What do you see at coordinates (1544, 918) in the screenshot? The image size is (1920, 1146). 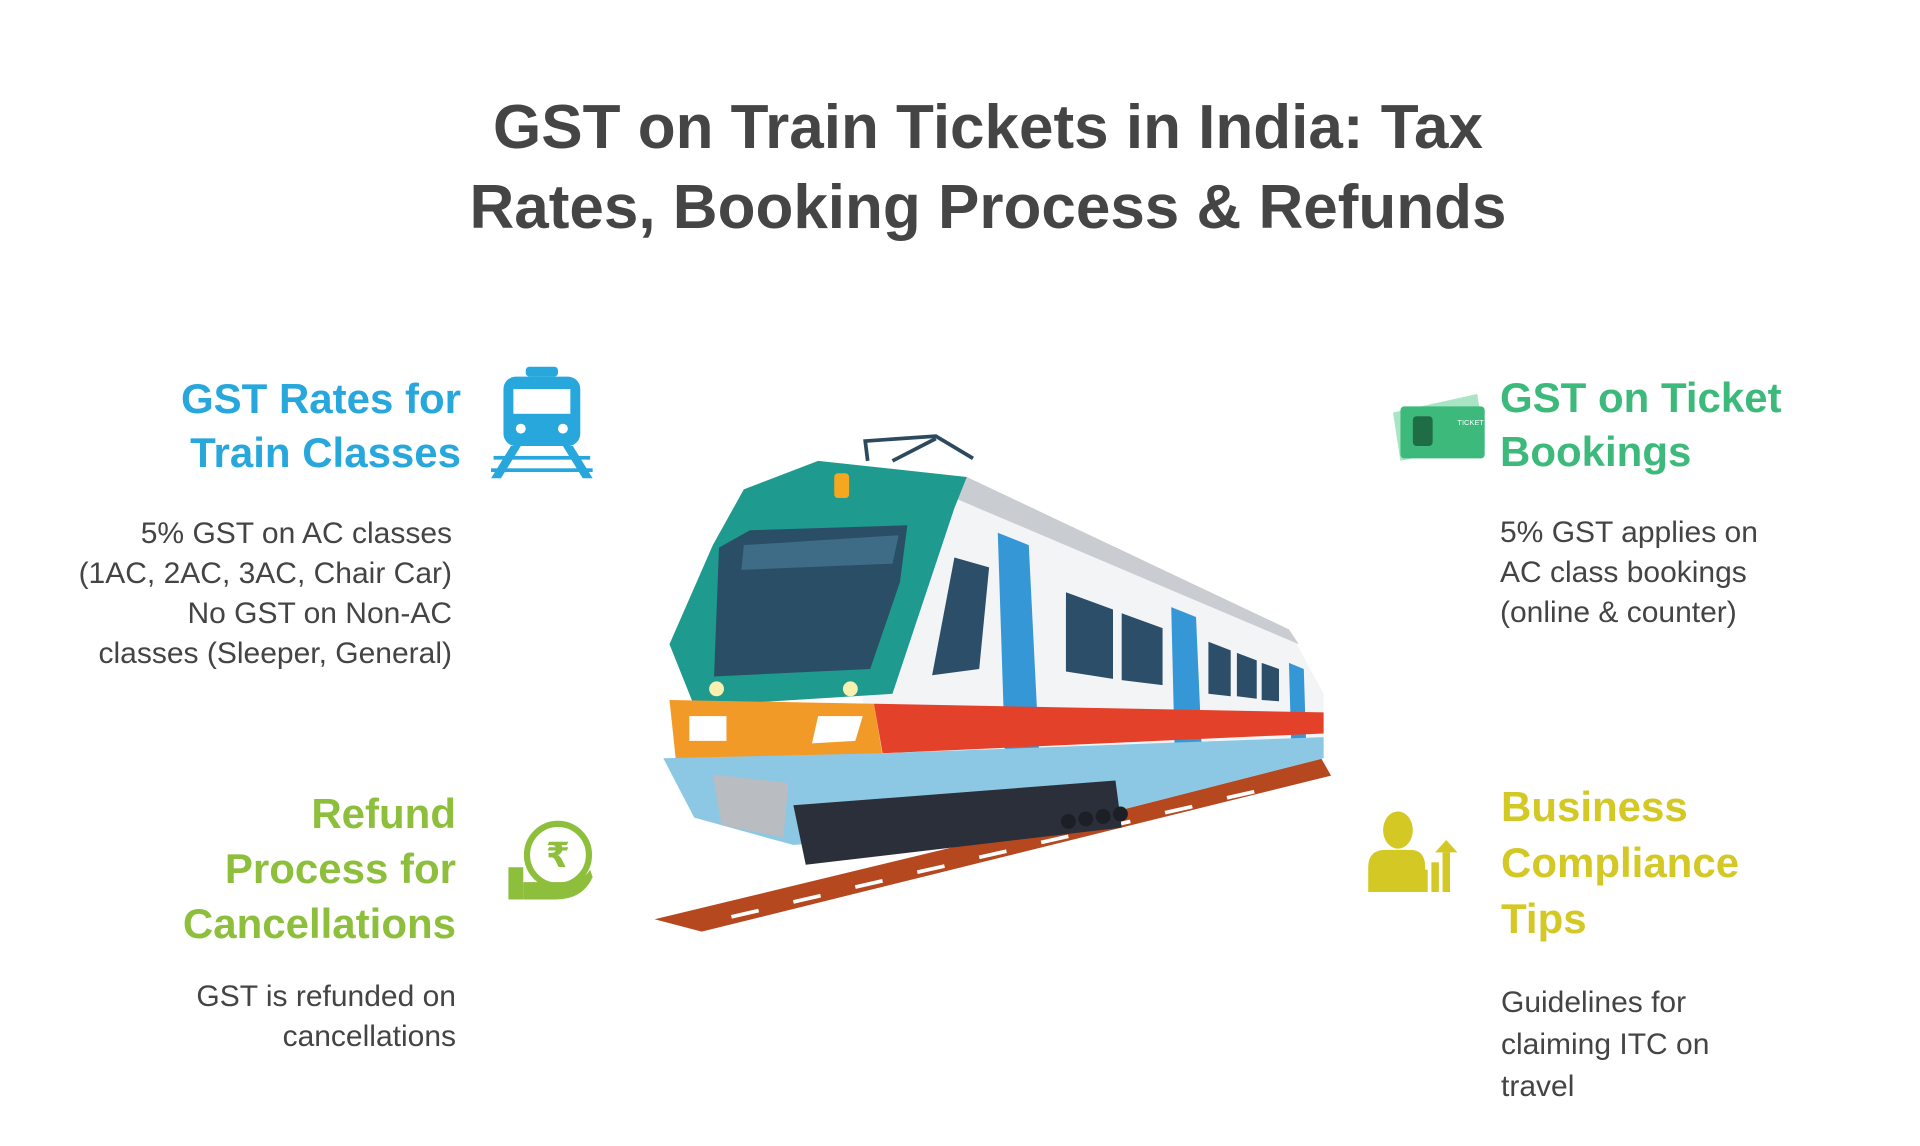 I see `text-line: Tips` at bounding box center [1544, 918].